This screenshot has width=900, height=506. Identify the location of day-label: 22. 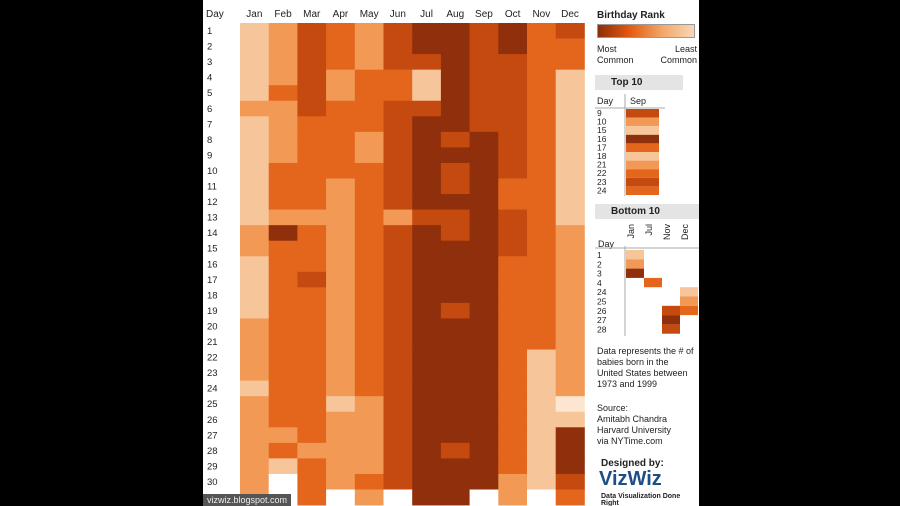
(212, 358).